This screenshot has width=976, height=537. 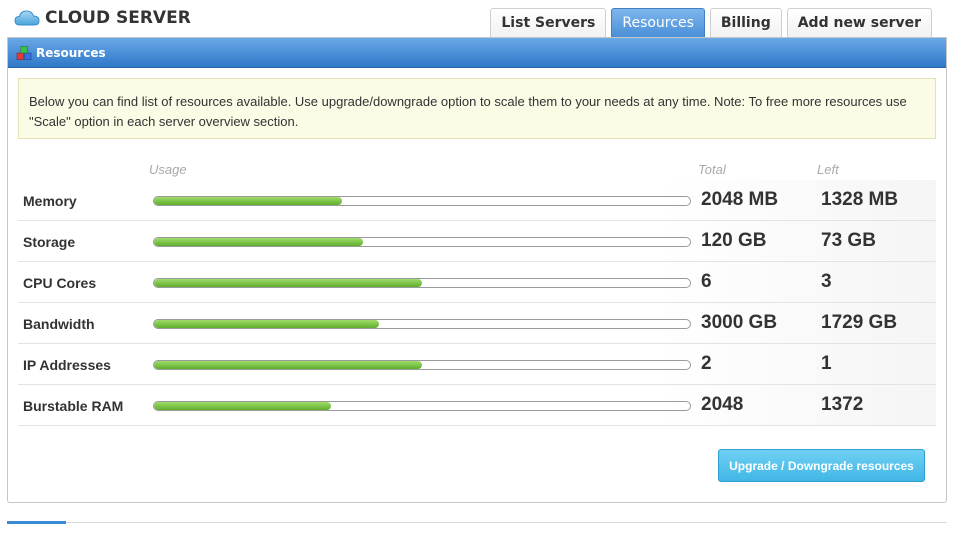 I want to click on resource-left: 1328 MB, so click(x=860, y=199).